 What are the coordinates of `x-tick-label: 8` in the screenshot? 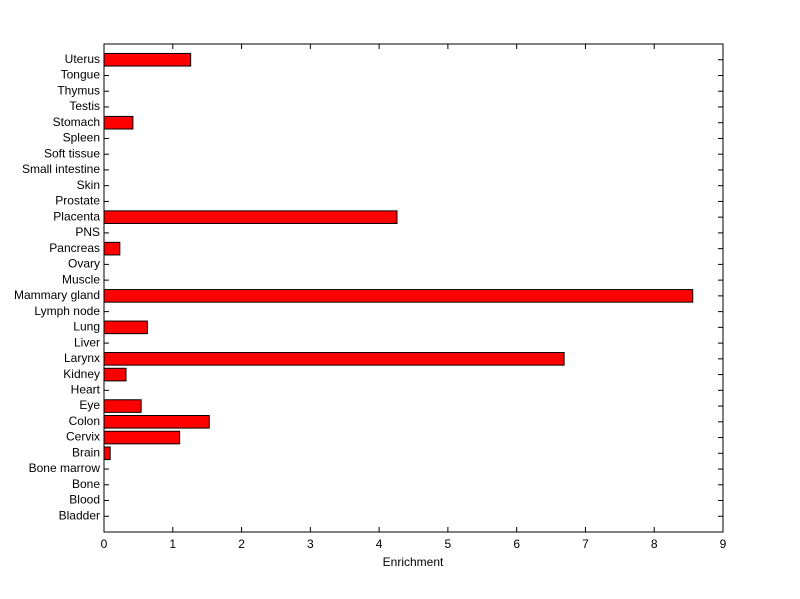 It's located at (654, 544).